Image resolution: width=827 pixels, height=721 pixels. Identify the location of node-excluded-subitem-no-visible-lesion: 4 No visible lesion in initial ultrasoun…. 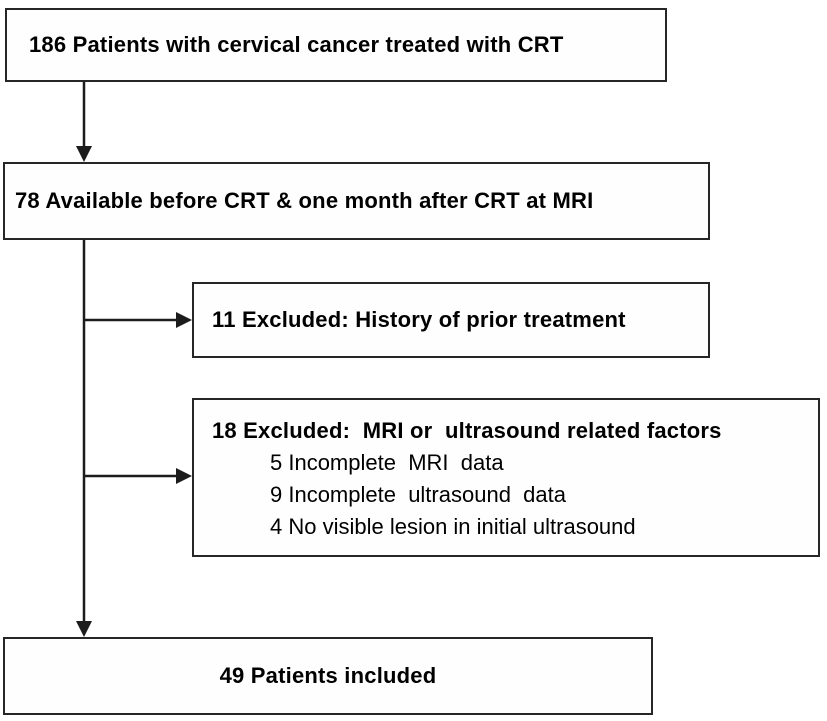
(453, 526).